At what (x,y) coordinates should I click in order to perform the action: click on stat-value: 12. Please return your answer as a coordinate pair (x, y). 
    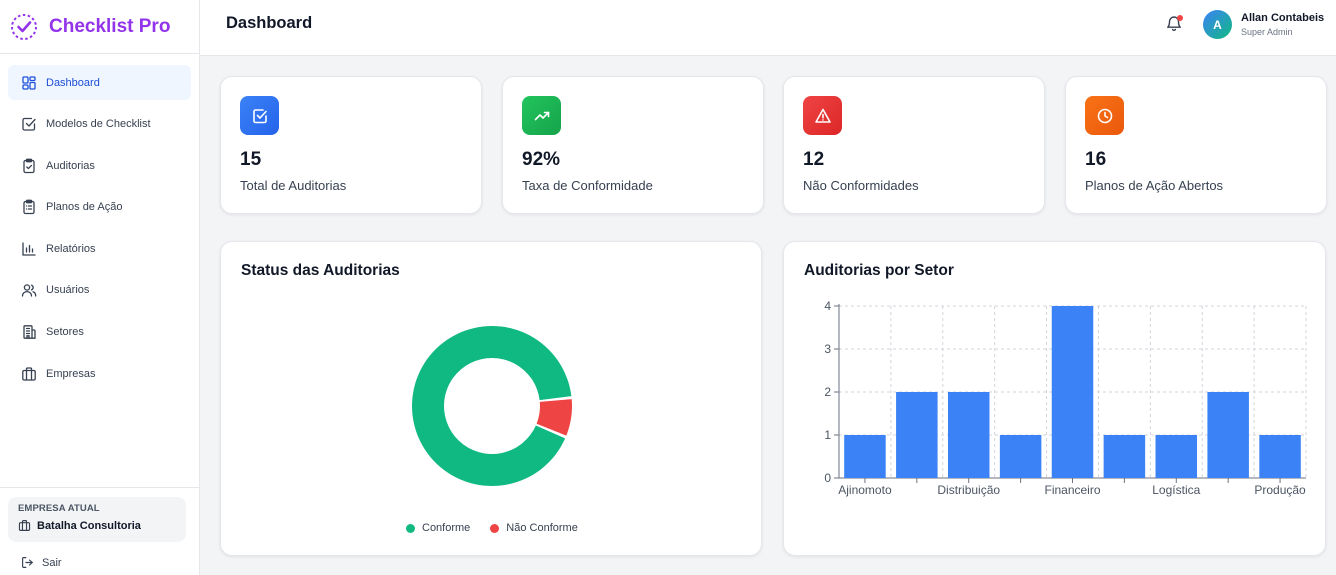
    Looking at the image, I should click on (814, 159).